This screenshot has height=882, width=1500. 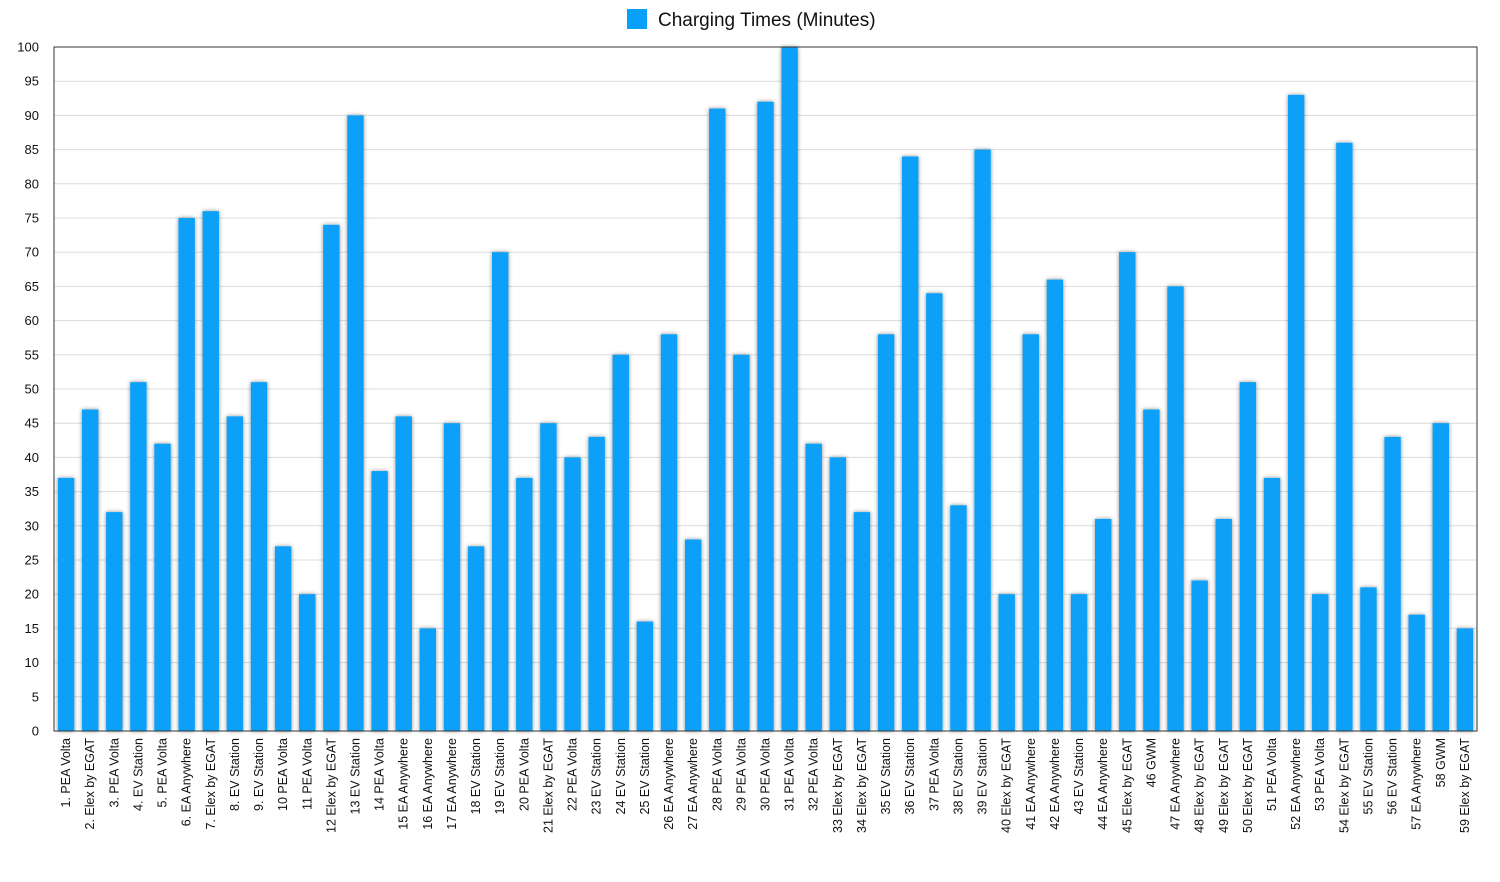 I want to click on x-tick-label: 12 Elex by EGAT, so click(x=331, y=785).